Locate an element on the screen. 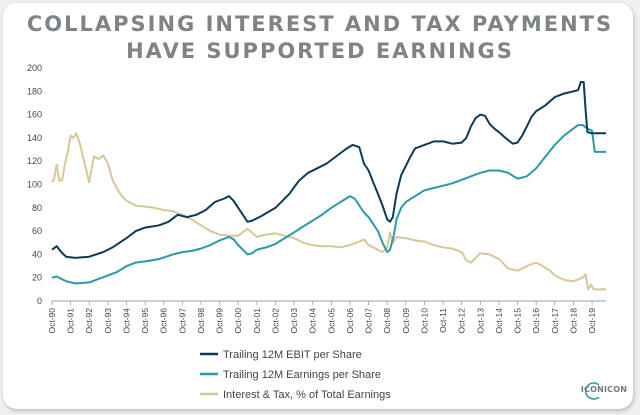  logo-text: ICONICON is located at coordinates (604, 389).